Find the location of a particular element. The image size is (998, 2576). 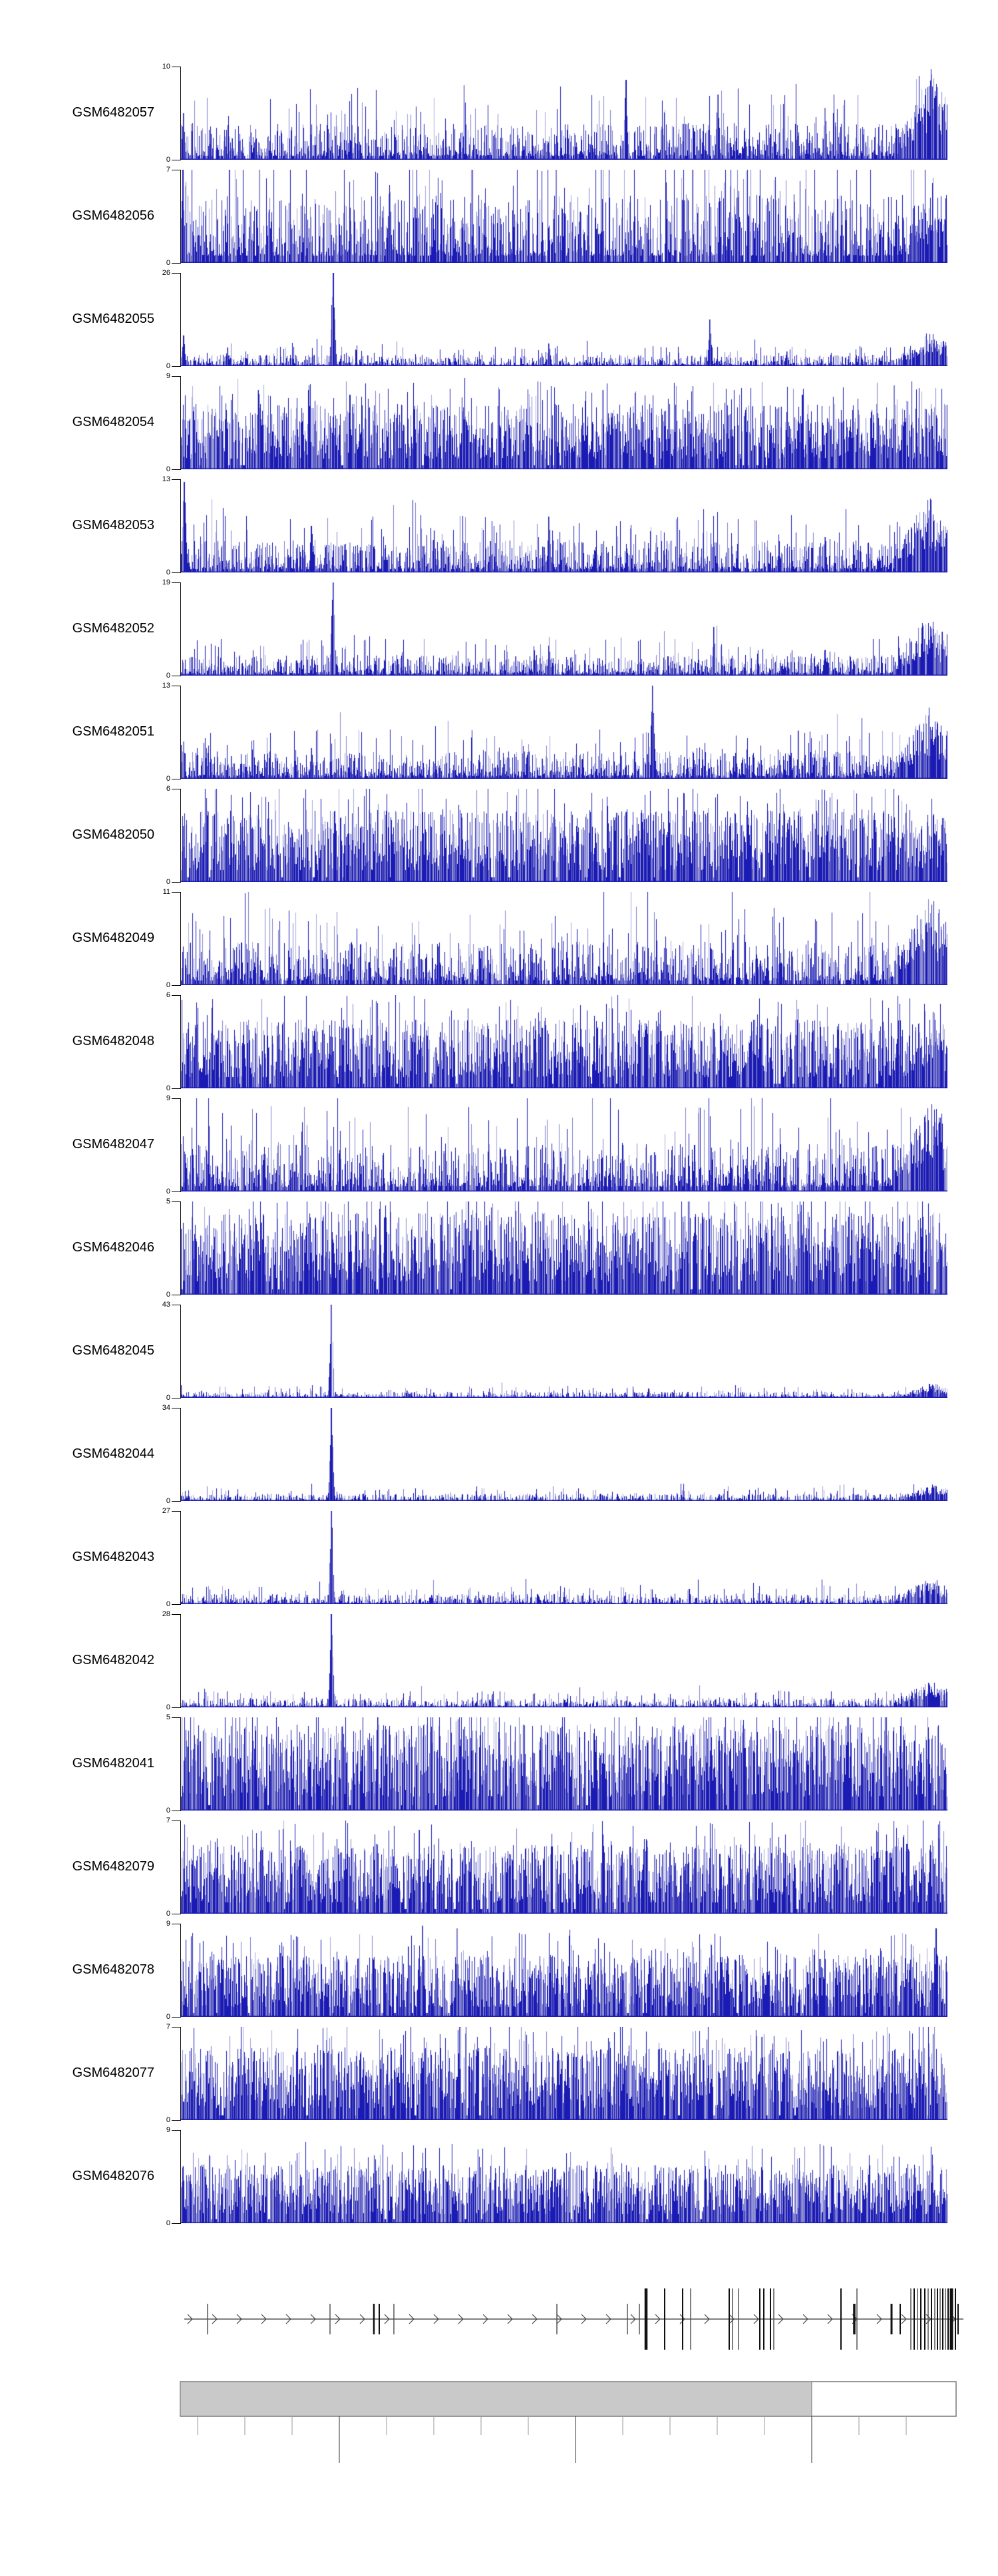

signal-track-row: GSM6482047 9 0 is located at coordinates (499, 1147).